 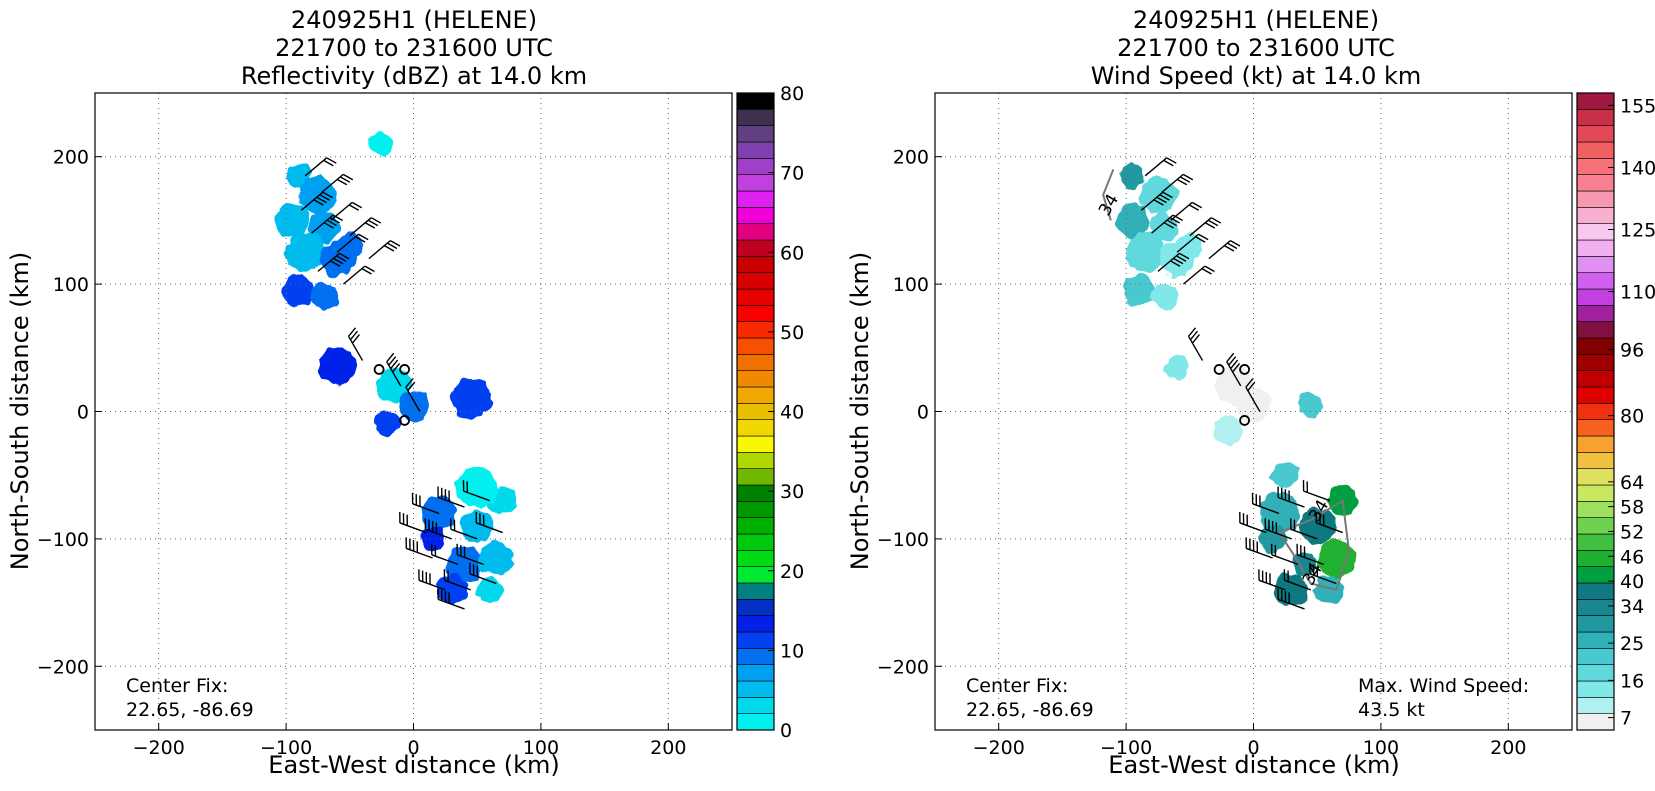 I want to click on colorbar-tick-label: 58, so click(x=1632, y=508).